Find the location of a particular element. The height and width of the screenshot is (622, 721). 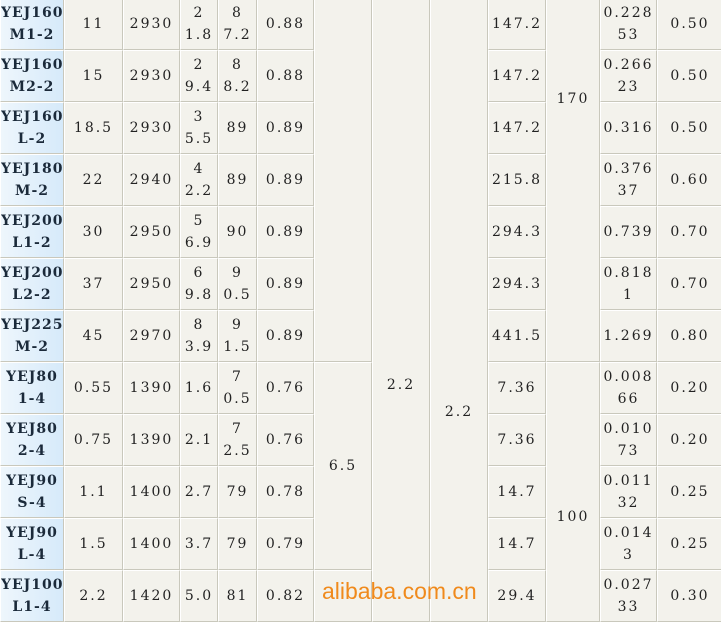

efficiency-cell: 7 2.5 is located at coordinates (237, 440).